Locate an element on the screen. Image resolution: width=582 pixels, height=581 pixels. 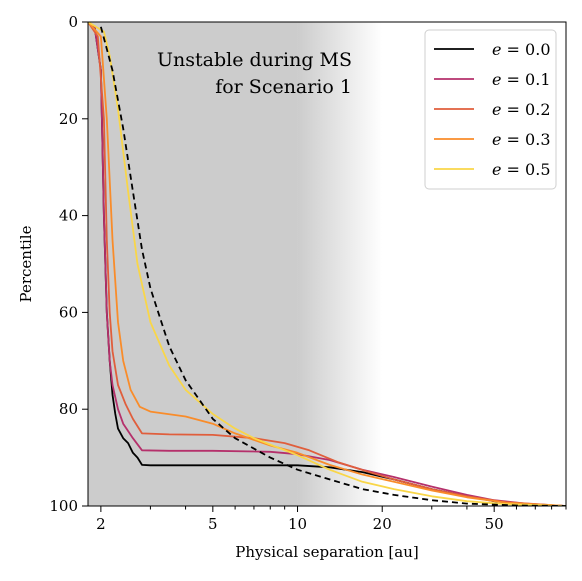
legend-label-3: e = 0.3 is located at coordinates (521, 139).